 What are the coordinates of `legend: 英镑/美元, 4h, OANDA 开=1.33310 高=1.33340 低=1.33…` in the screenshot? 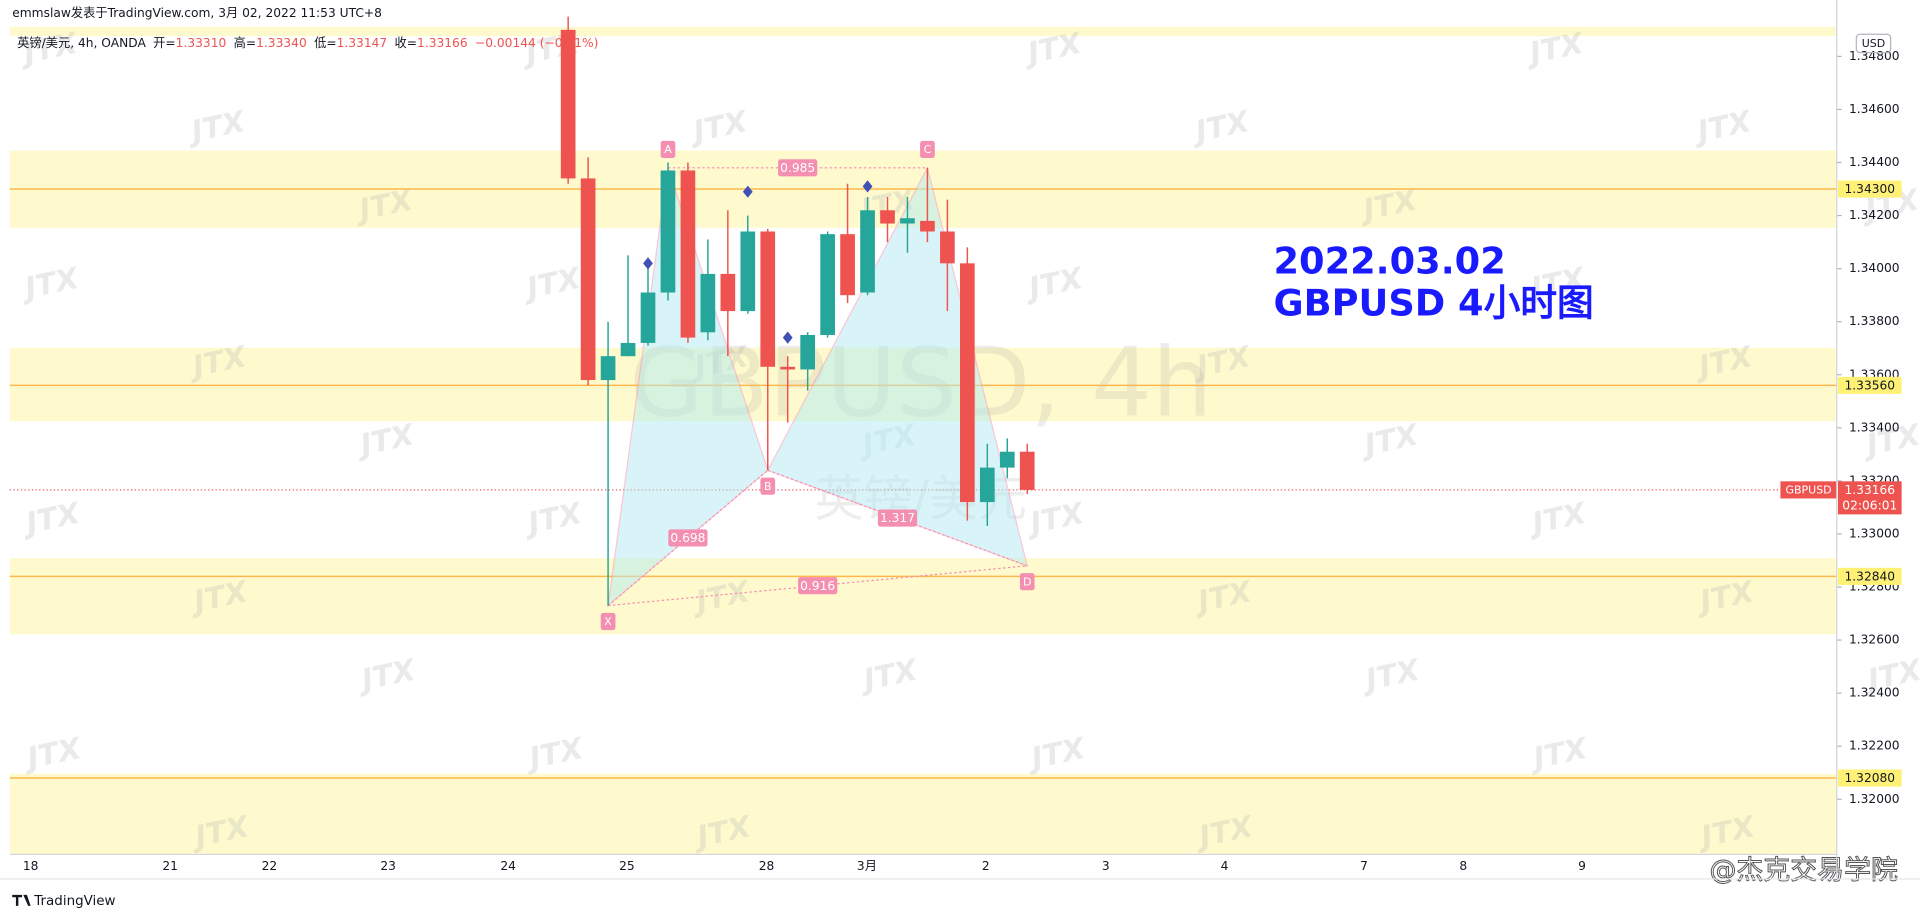 It's located at (307, 41).